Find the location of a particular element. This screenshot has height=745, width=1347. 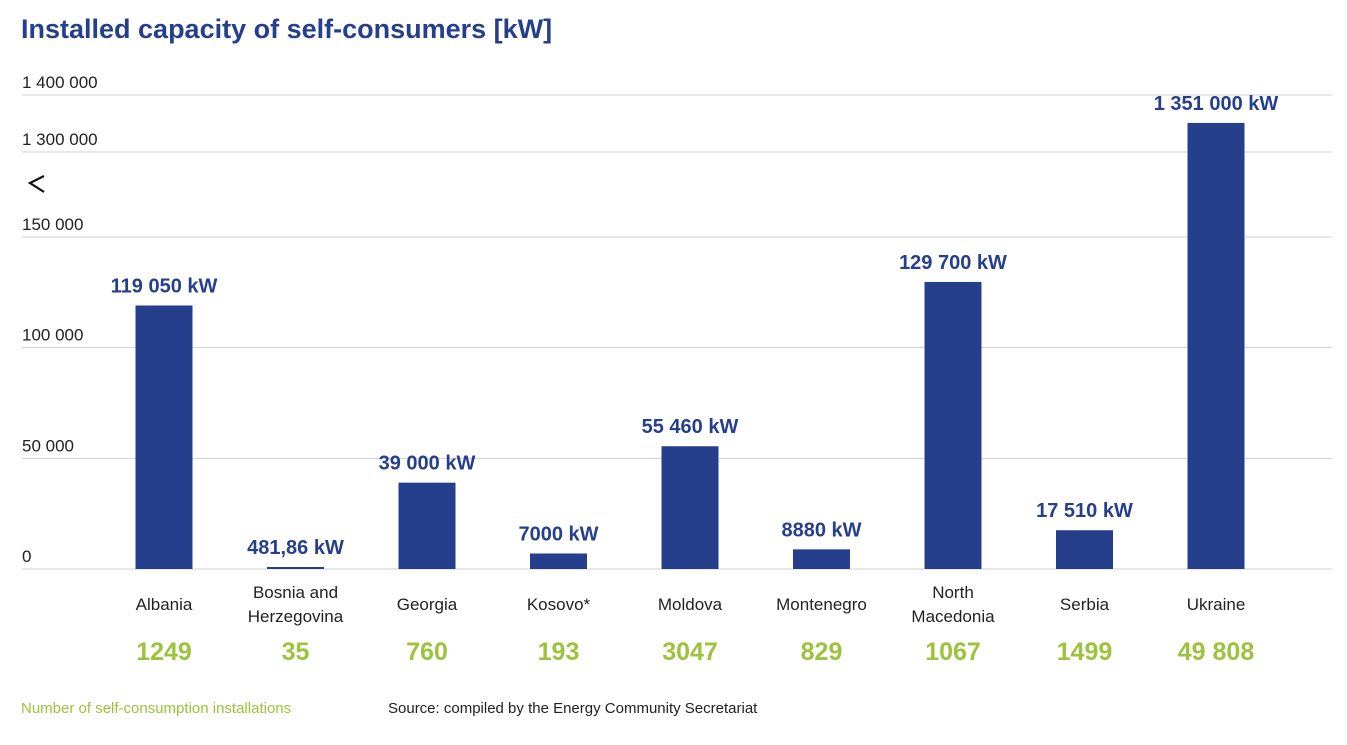

value-label: 17 510 kW is located at coordinates (1084, 511).